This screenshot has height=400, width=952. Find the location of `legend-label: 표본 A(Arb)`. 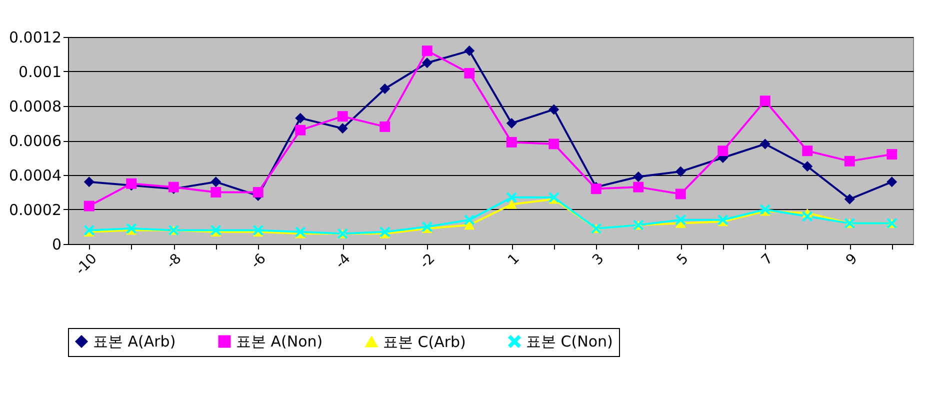

legend-label: 표본 A(Arb) is located at coordinates (134, 341).